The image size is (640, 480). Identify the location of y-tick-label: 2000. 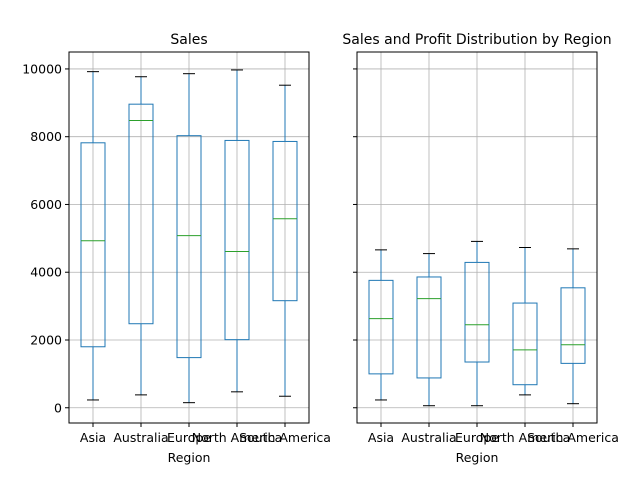
(46, 339).